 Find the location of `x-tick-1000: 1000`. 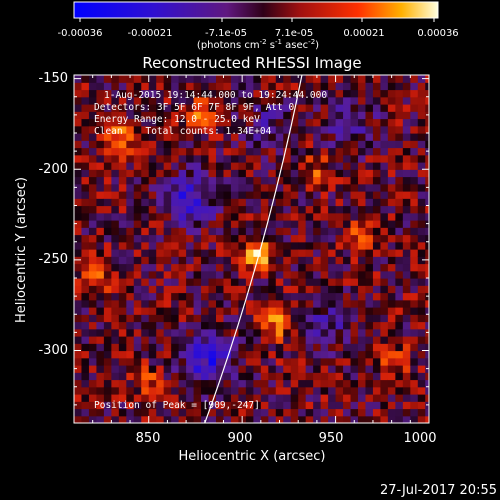

x-tick-1000: 1000 is located at coordinates (419, 438).